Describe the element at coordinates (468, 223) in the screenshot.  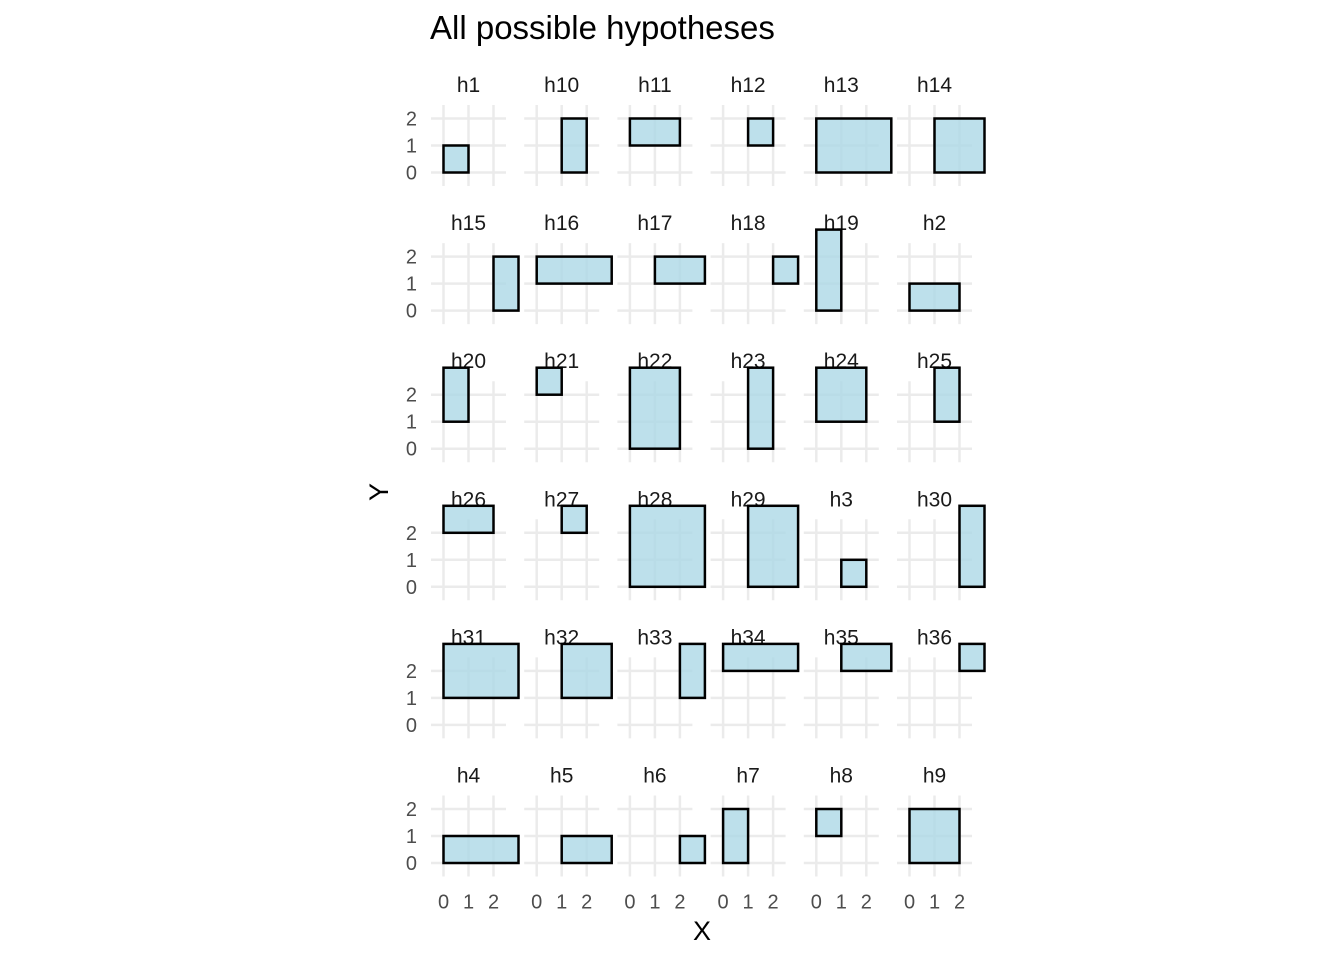
I see `facet-strip-label: h15` at that location.